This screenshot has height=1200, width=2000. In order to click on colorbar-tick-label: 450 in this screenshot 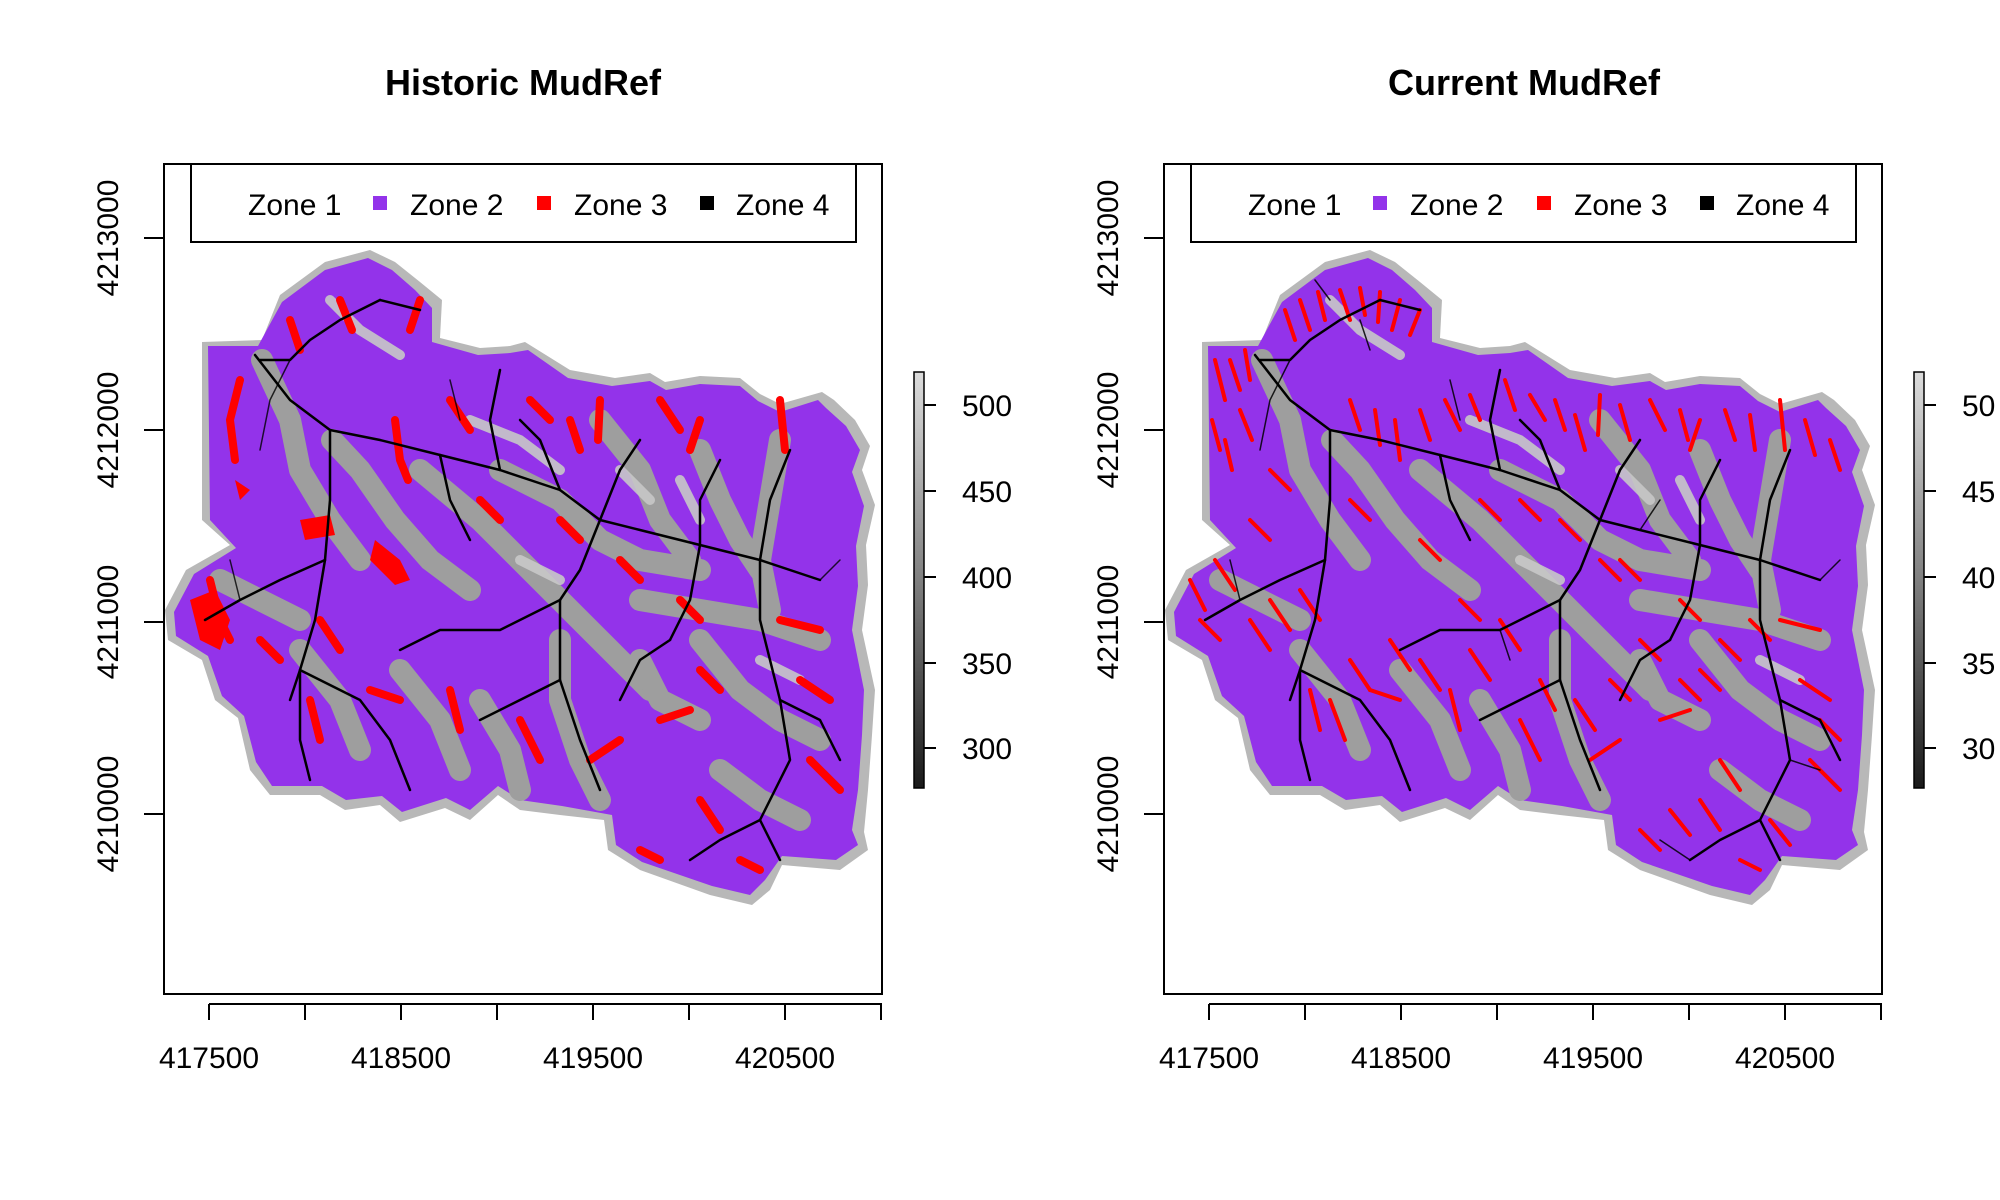, I will do `click(987, 492)`.